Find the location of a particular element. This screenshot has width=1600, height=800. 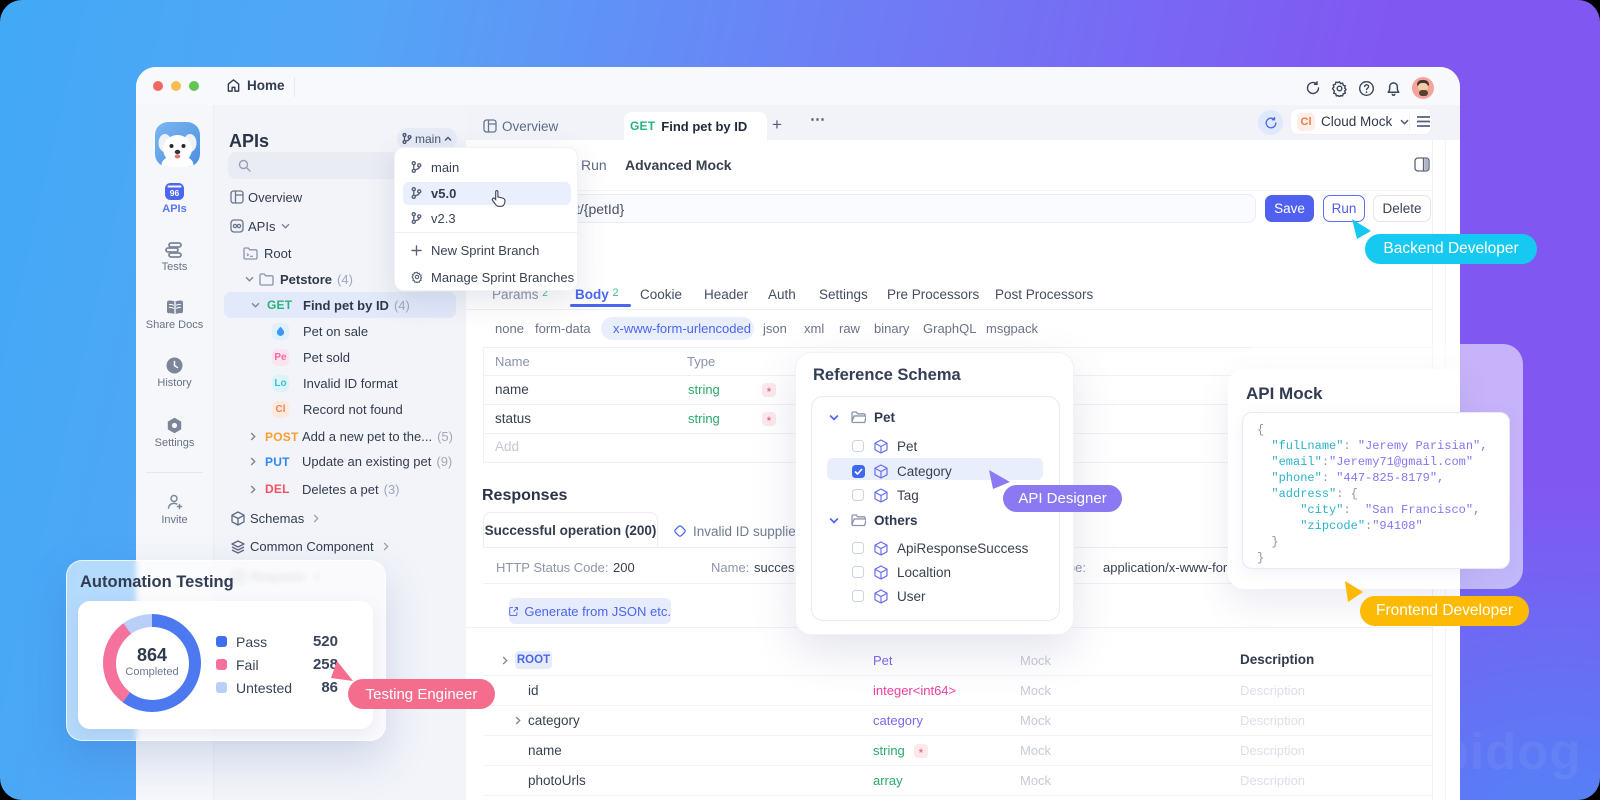

svg-text: 96 is located at coordinates (175, 193).